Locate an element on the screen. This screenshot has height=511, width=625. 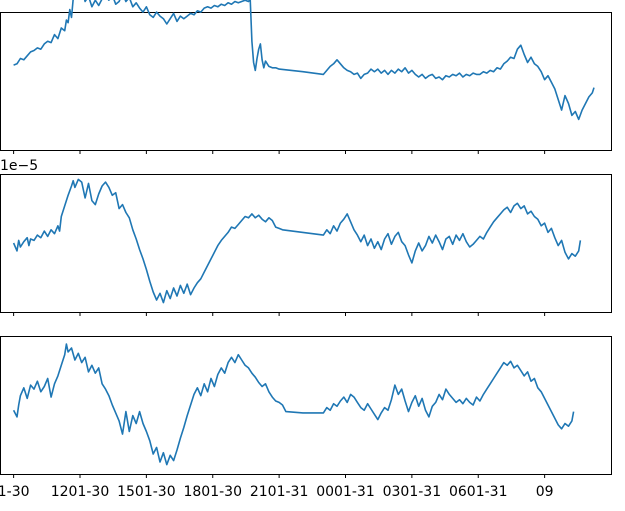
axis-offset-label: 1e−5 is located at coordinates (19, 166).